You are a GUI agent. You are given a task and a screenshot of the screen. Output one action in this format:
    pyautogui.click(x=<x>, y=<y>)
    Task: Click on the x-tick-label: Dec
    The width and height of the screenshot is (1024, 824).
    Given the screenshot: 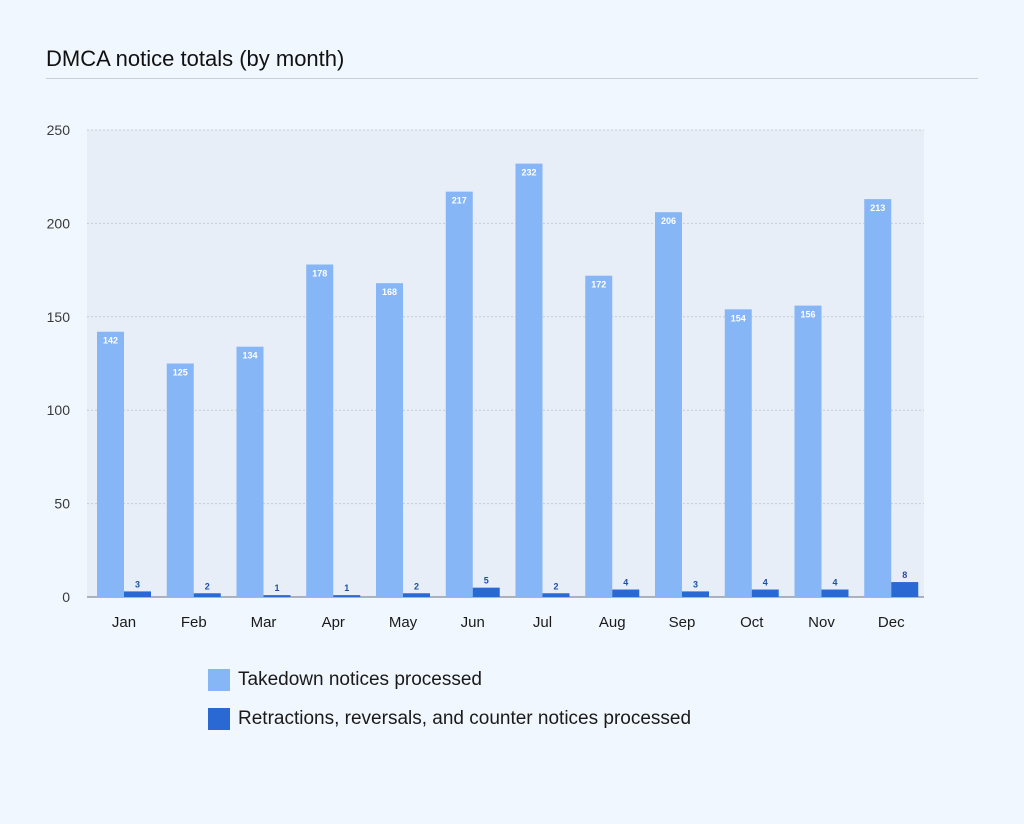 What is the action you would take?
    pyautogui.click(x=891, y=622)
    